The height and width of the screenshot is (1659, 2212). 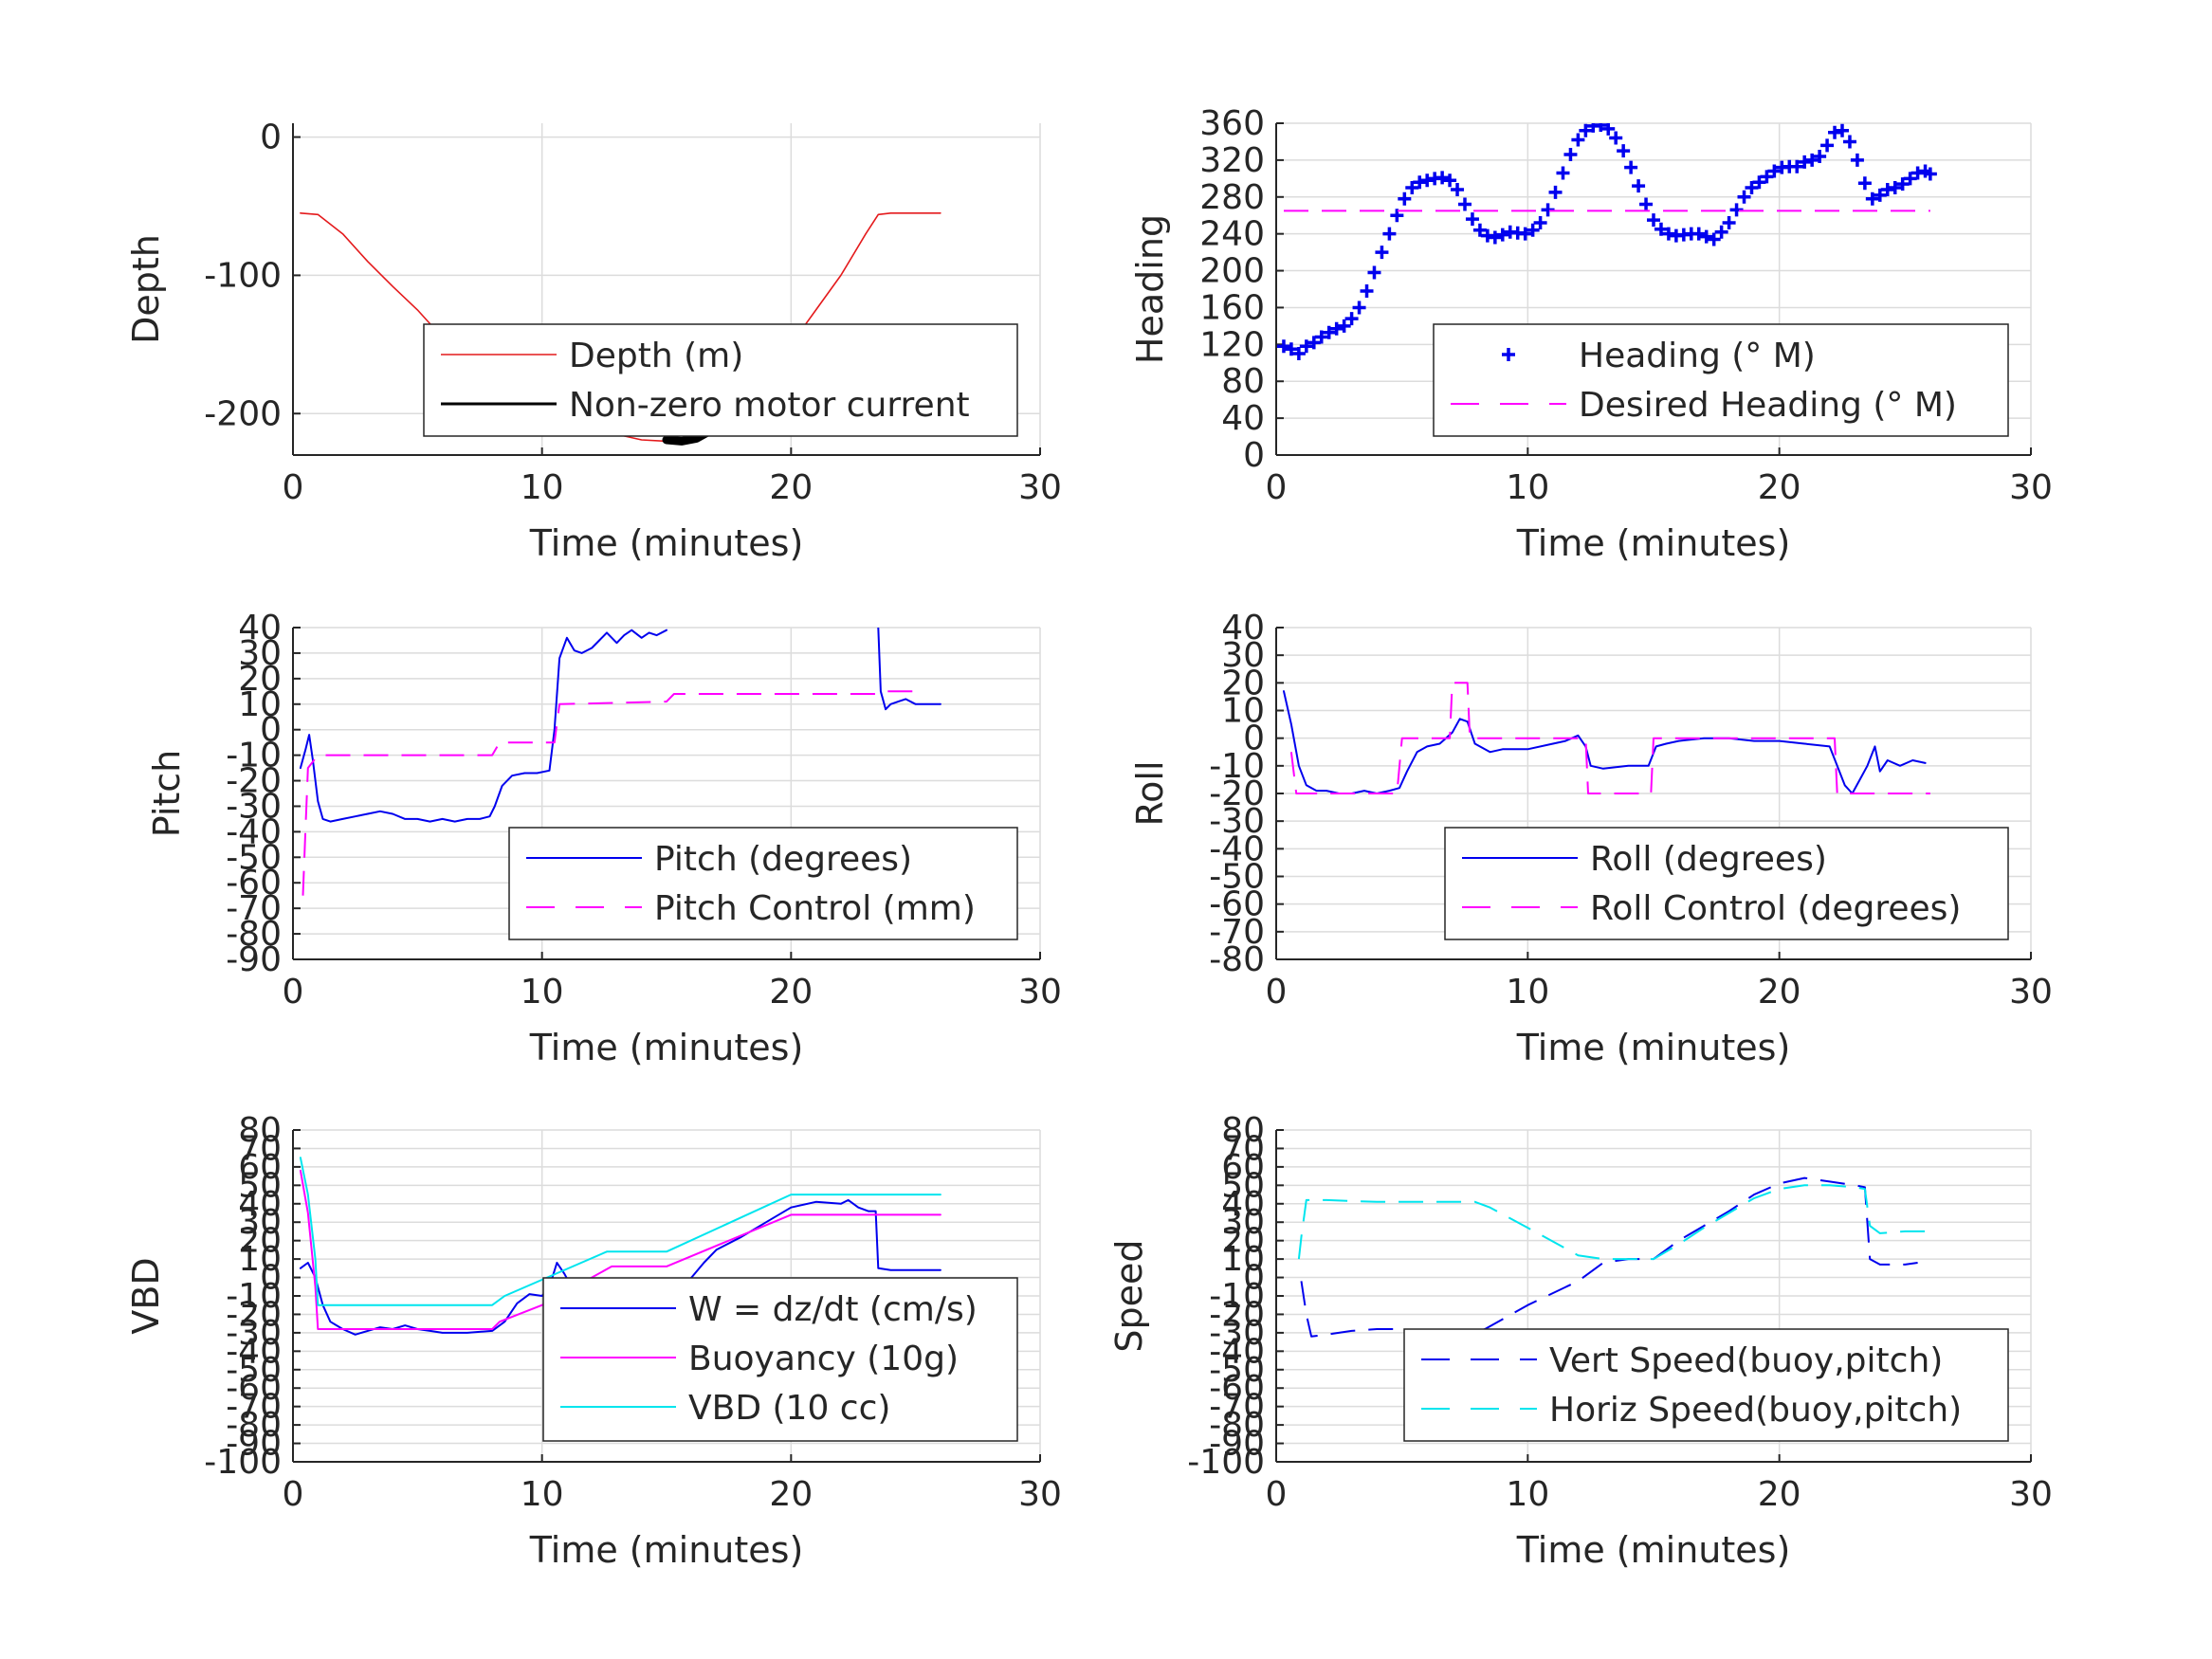 I want to click on speed-y-axis-title: Speed, so click(x=1129, y=1295).